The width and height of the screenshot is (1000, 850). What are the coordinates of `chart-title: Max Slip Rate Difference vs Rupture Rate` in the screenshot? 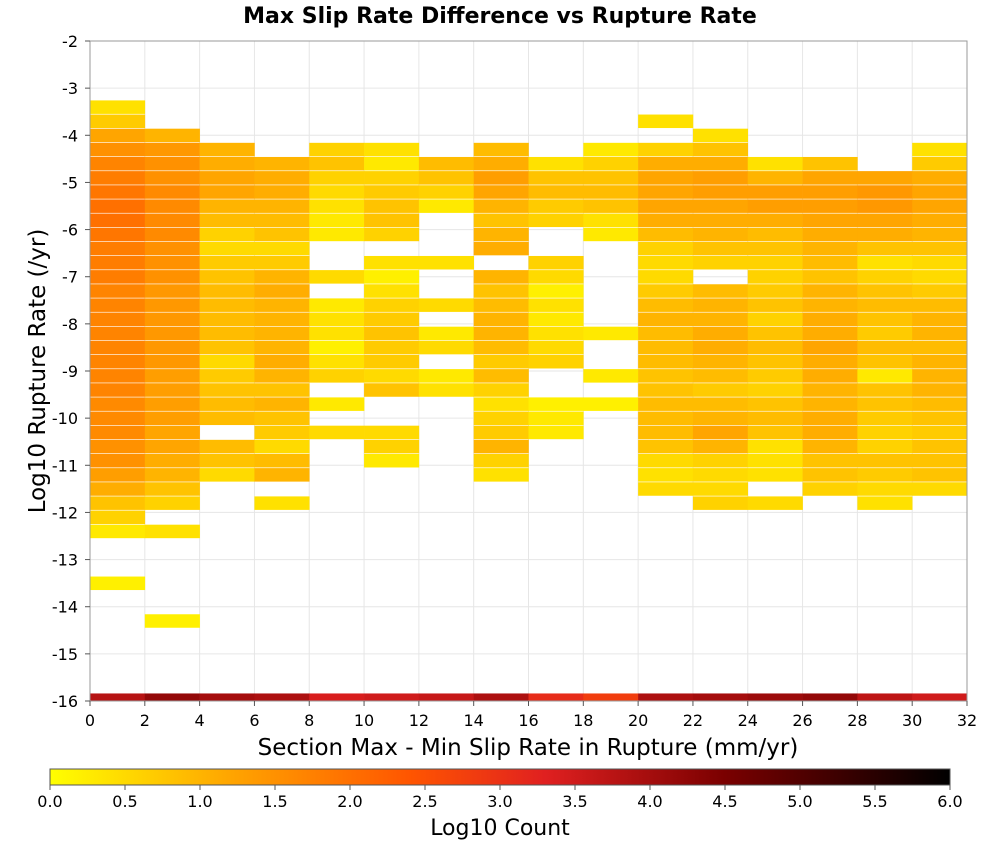 It's located at (500, 16).